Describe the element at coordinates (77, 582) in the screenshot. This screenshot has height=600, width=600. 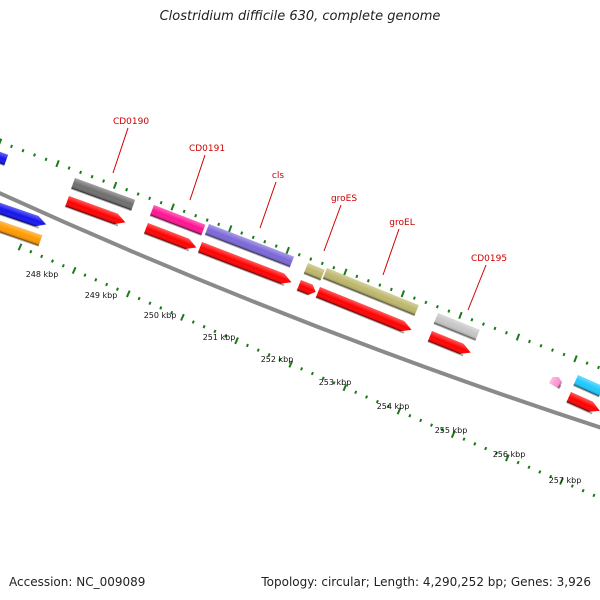
I see `accession-text: Accession: NC_009089` at that location.